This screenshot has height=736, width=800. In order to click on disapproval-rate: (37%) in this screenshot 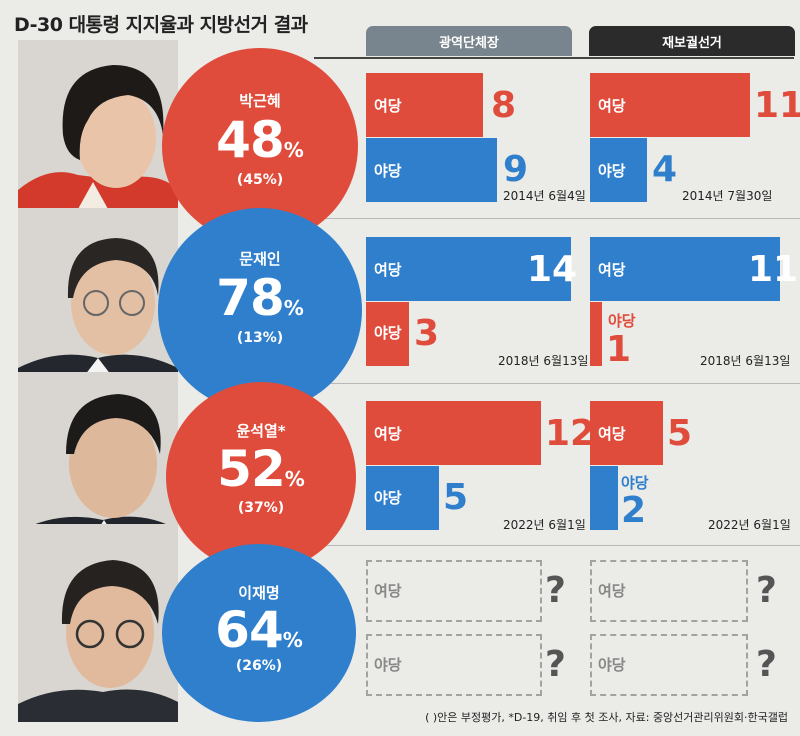, I will do `click(261, 508)`.